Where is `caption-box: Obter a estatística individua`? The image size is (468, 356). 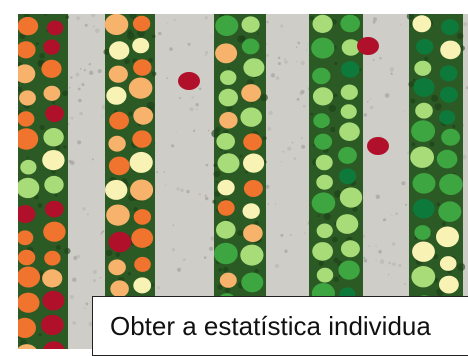
caption-box: Obter a estatística individua is located at coordinates (280, 326).